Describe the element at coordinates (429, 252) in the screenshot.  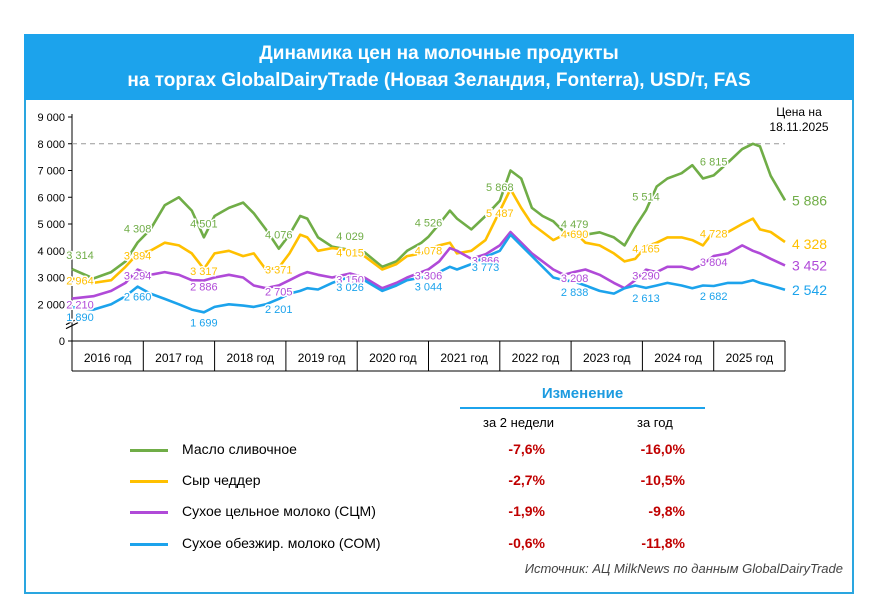
I see `data-label: 4 078` at that location.